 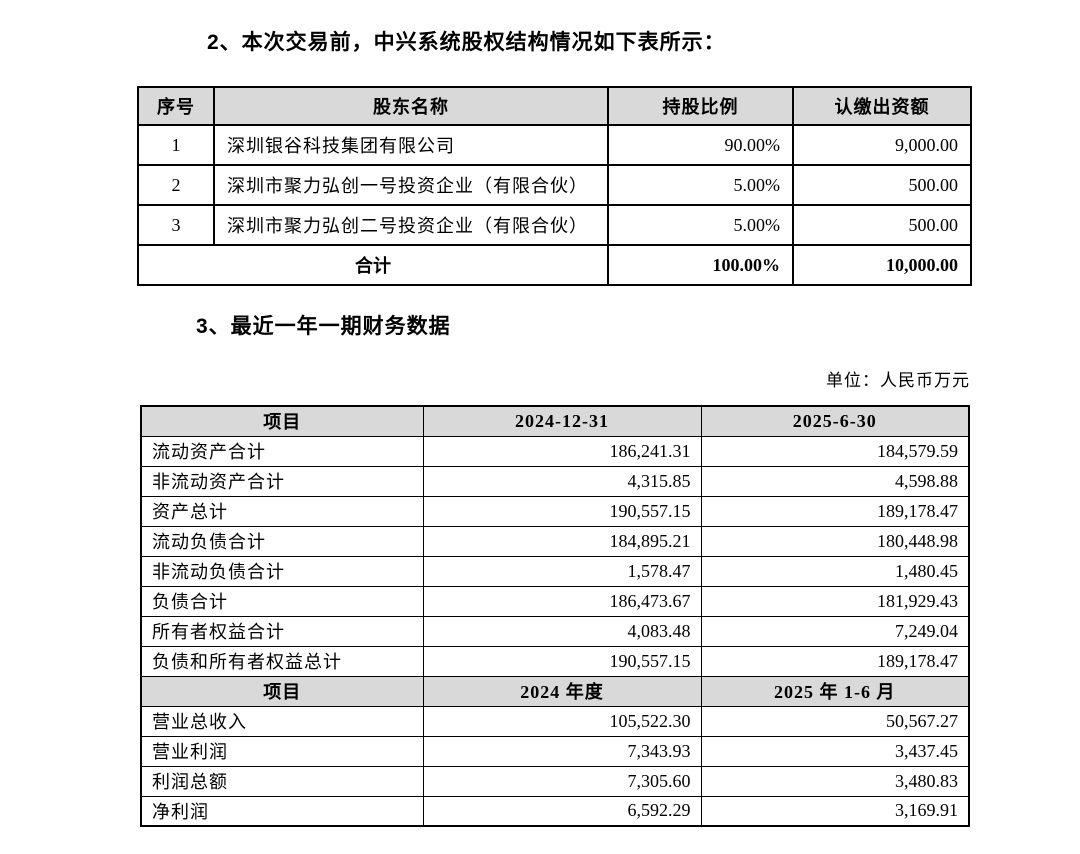 I want to click on capital-value: 9,000.00, so click(x=882, y=145).